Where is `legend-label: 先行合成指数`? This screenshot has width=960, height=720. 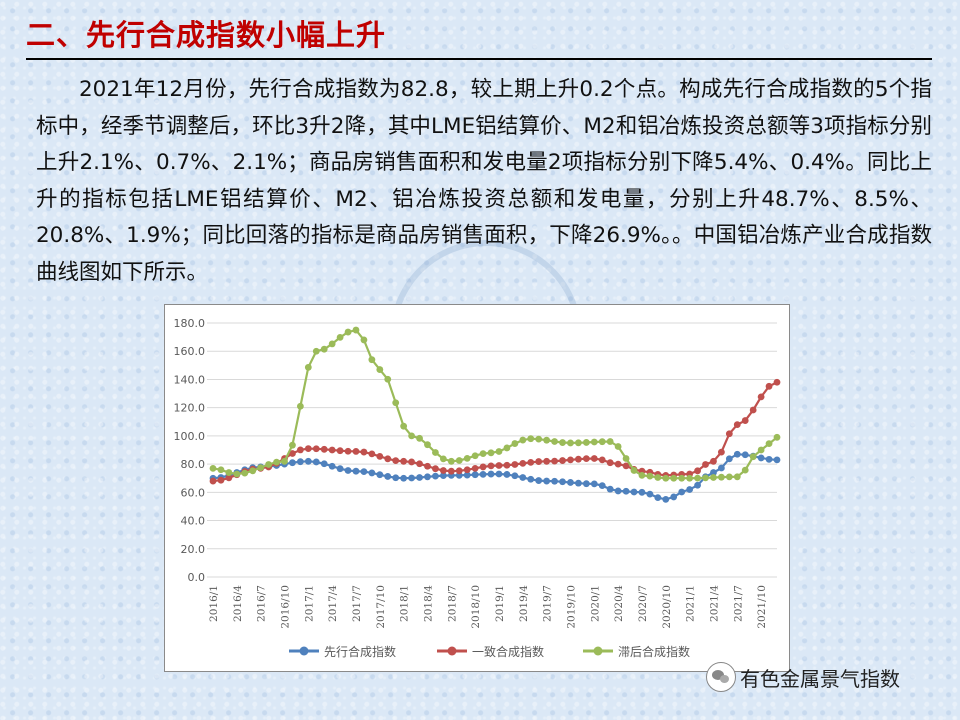
legend-label: 先行合成指数 is located at coordinates (360, 651).